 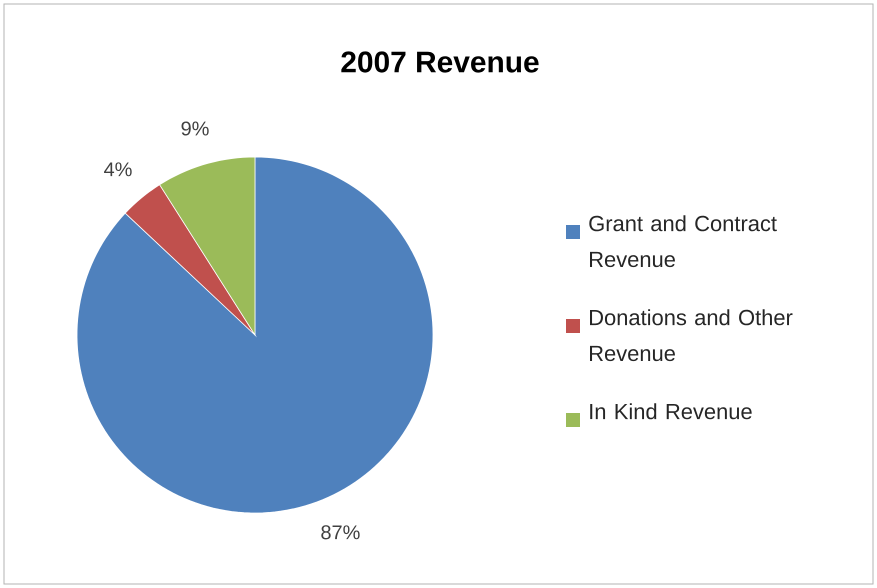 I want to click on legend-label: Donations and Other Revenue, so click(x=691, y=335).